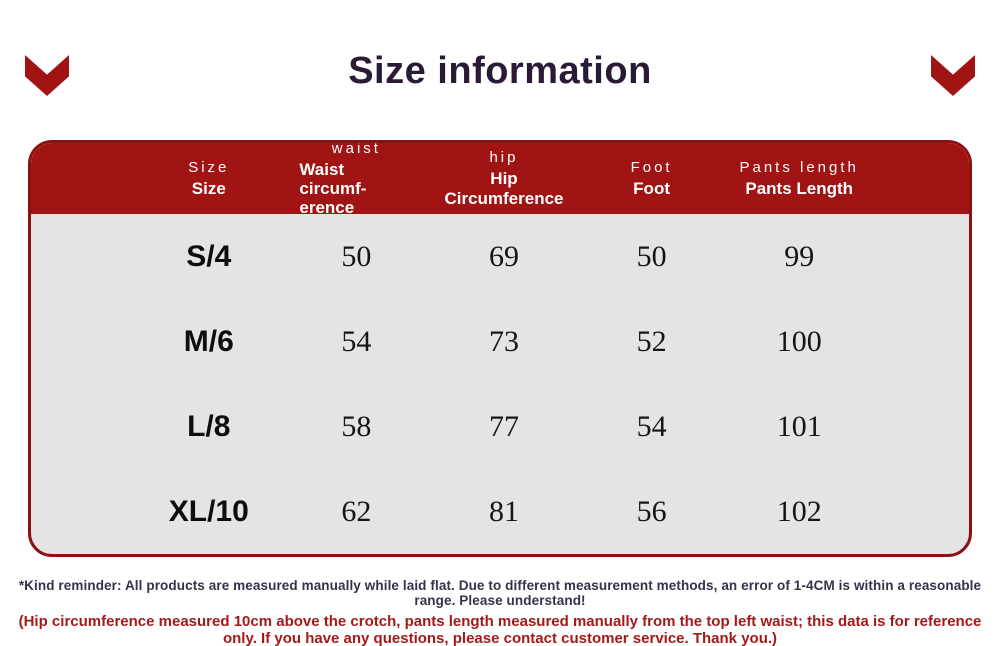 The width and height of the screenshot is (1000, 646). I want to click on column-header-hip: hip Hip Circumference, so click(504, 178).